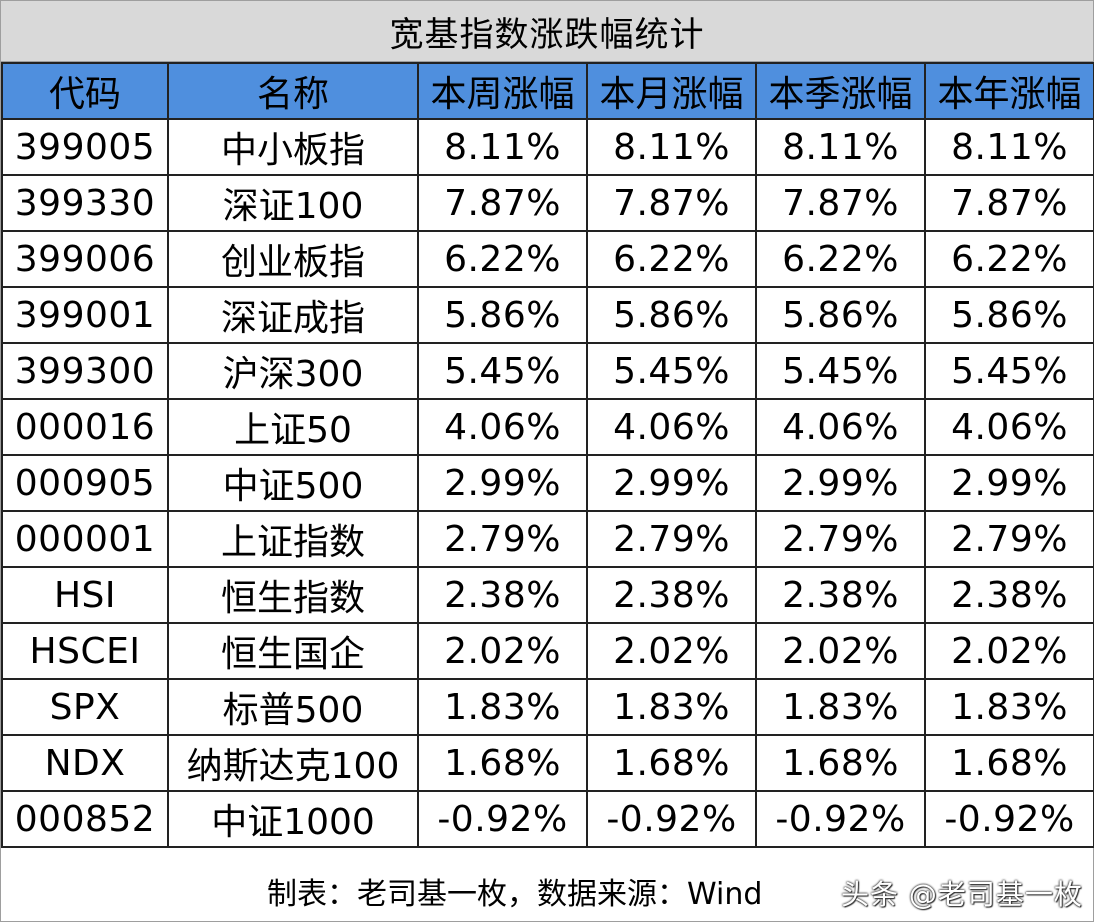 This screenshot has width=1094, height=922. I want to click on column-header-week: 本周涨幅, so click(502, 91).